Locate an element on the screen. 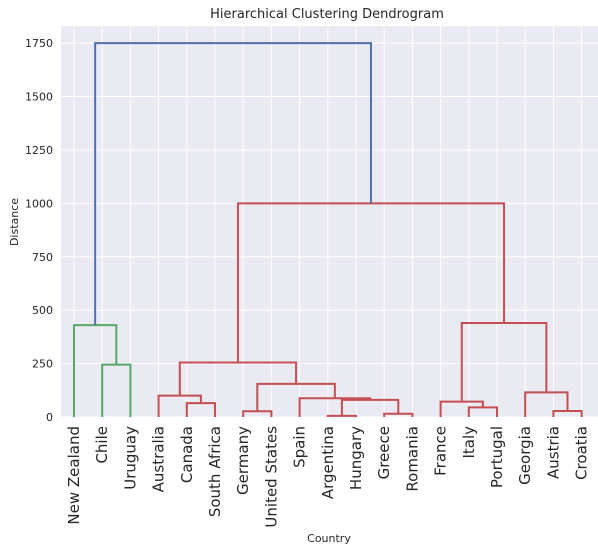 The height and width of the screenshot is (550, 598). chart-title: Hierarchical Clustering Dendrogram is located at coordinates (327, 14).